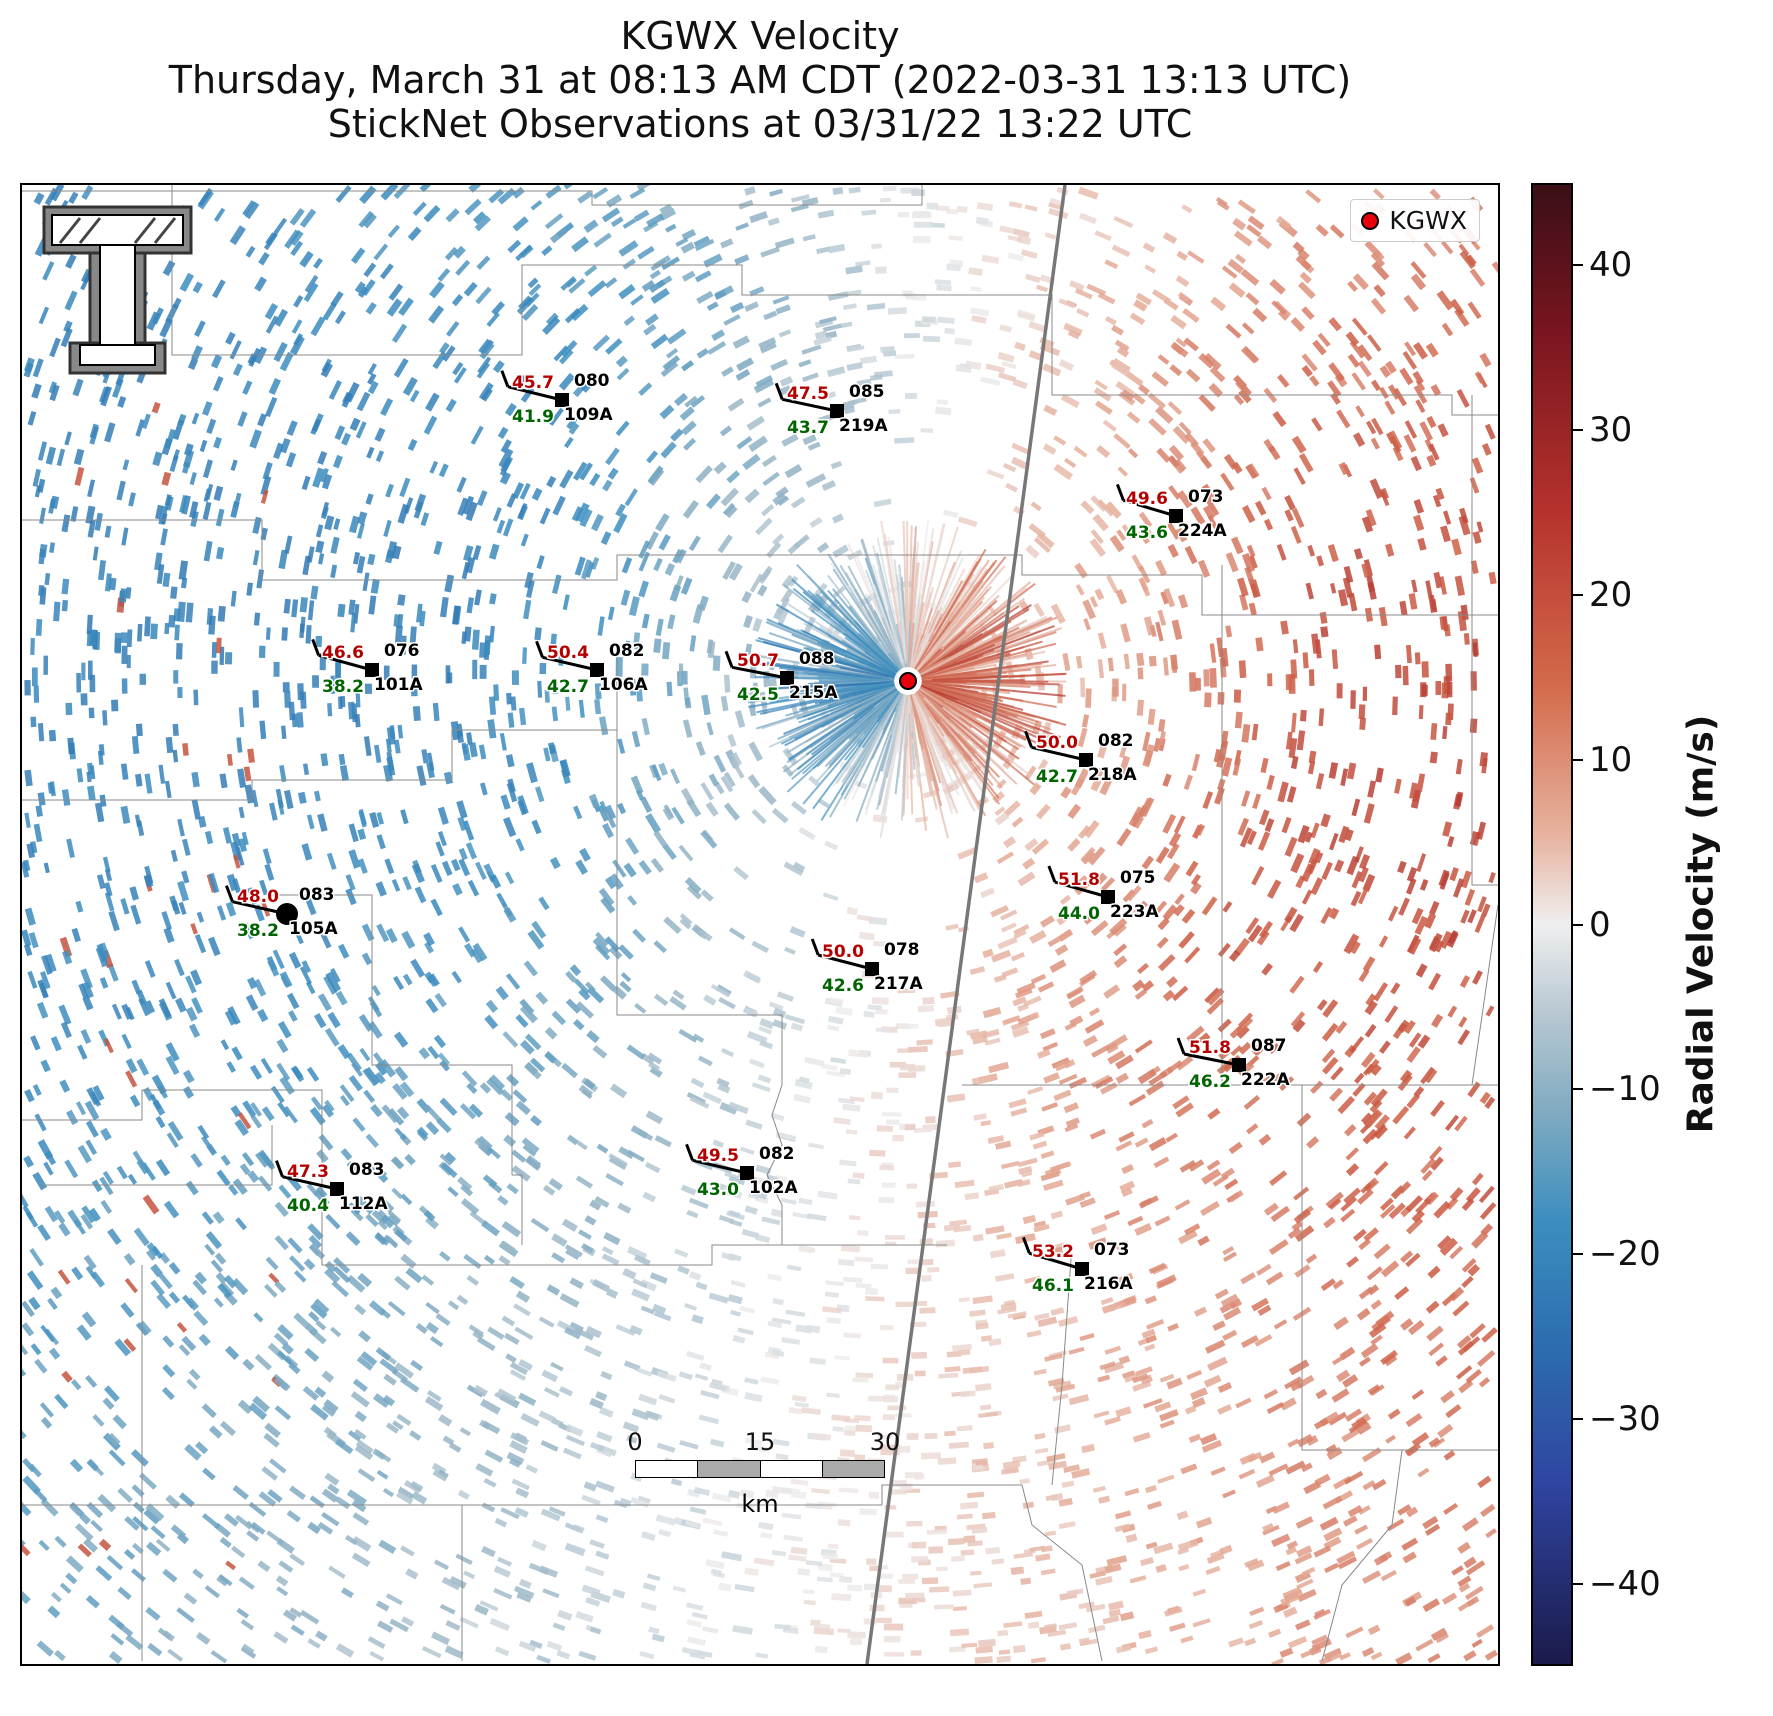  Describe the element at coordinates (808, 428) in the screenshot. I see `station-dewpoint: 43.7` at that location.